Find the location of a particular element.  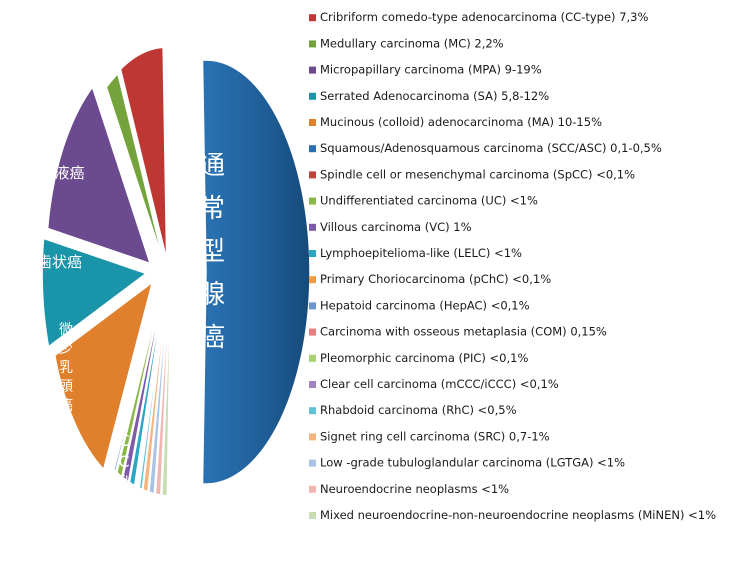

legend-entry-lymphoepitelioma-like-lelc-1: Lymphoepitelioma-like (LELC) <1% is located at coordinates (415, 253).